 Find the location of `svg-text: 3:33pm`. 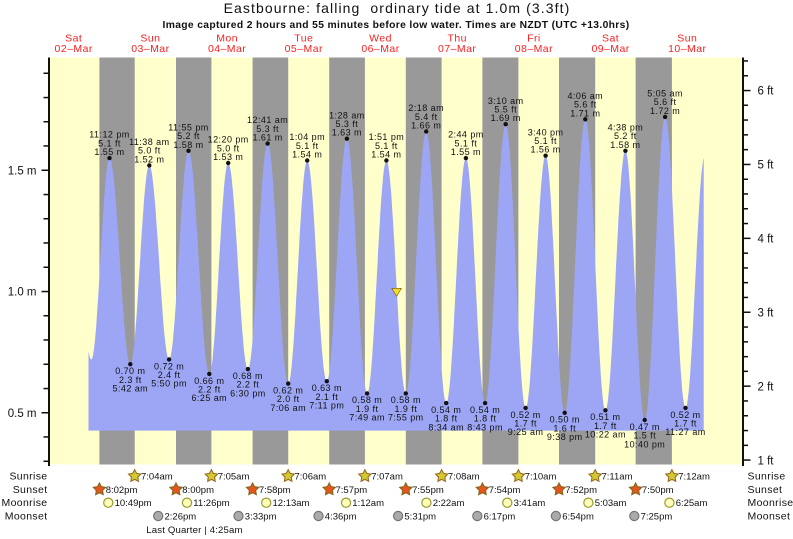

svg-text: 3:33pm is located at coordinates (261, 516).